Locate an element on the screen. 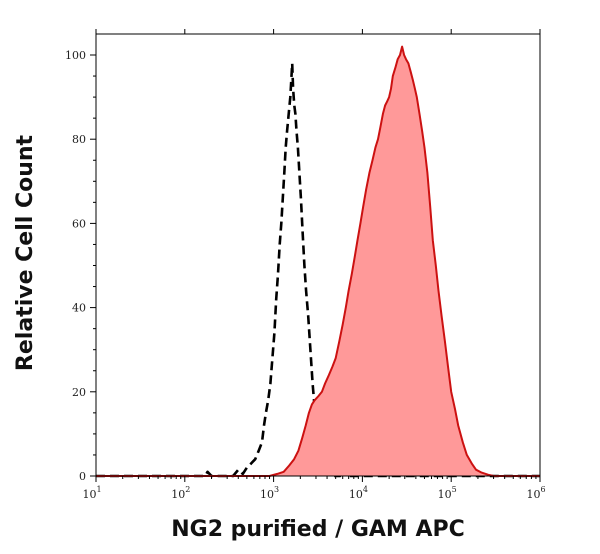 This screenshot has height=554, width=600. x-tick-label: 10² is located at coordinates (180, 493).